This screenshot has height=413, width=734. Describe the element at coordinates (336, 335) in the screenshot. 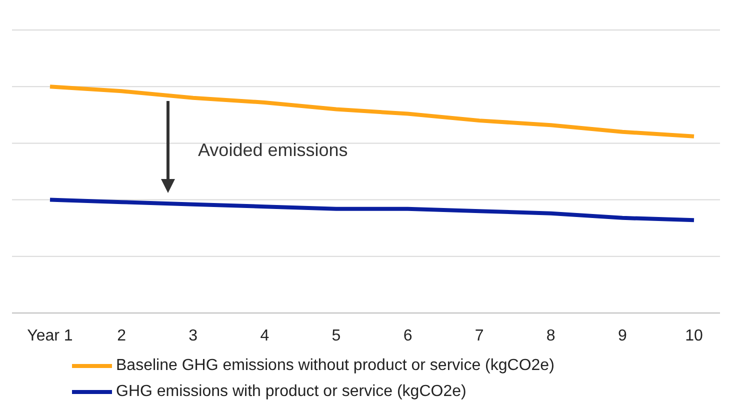

I see `x-tick-label: 5` at that location.